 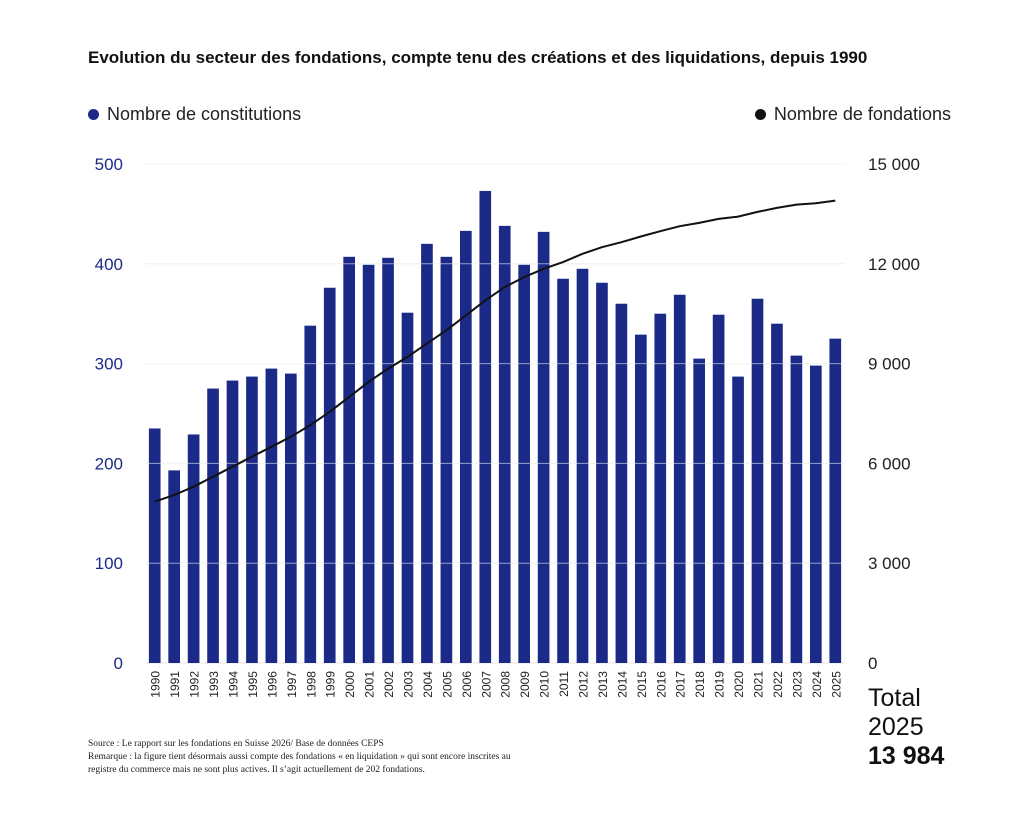 What do you see at coordinates (466, 446) in the screenshot?
I see `bar-2006` at bounding box center [466, 446].